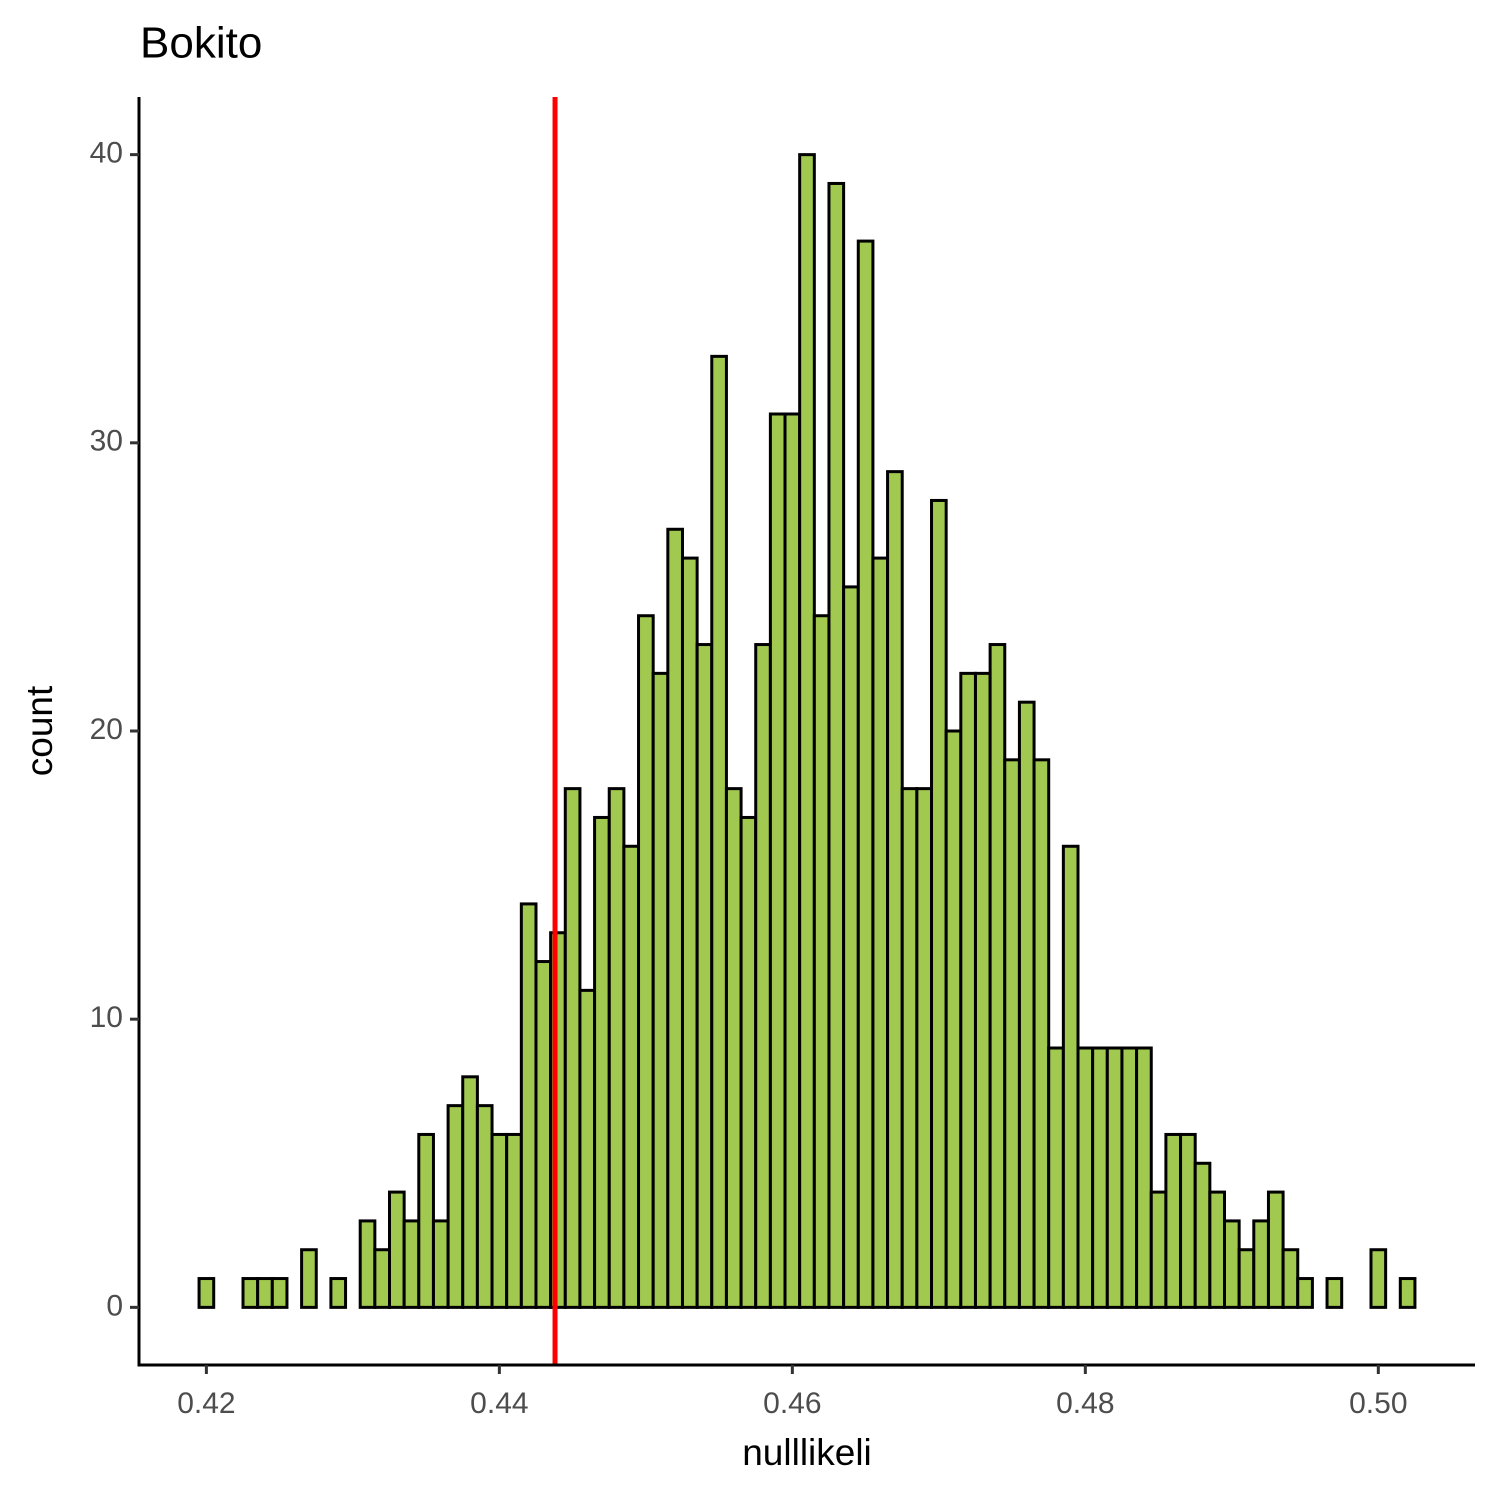  What do you see at coordinates (1085, 1403) in the screenshot?
I see `x-tick-label: 0.48` at bounding box center [1085, 1403].